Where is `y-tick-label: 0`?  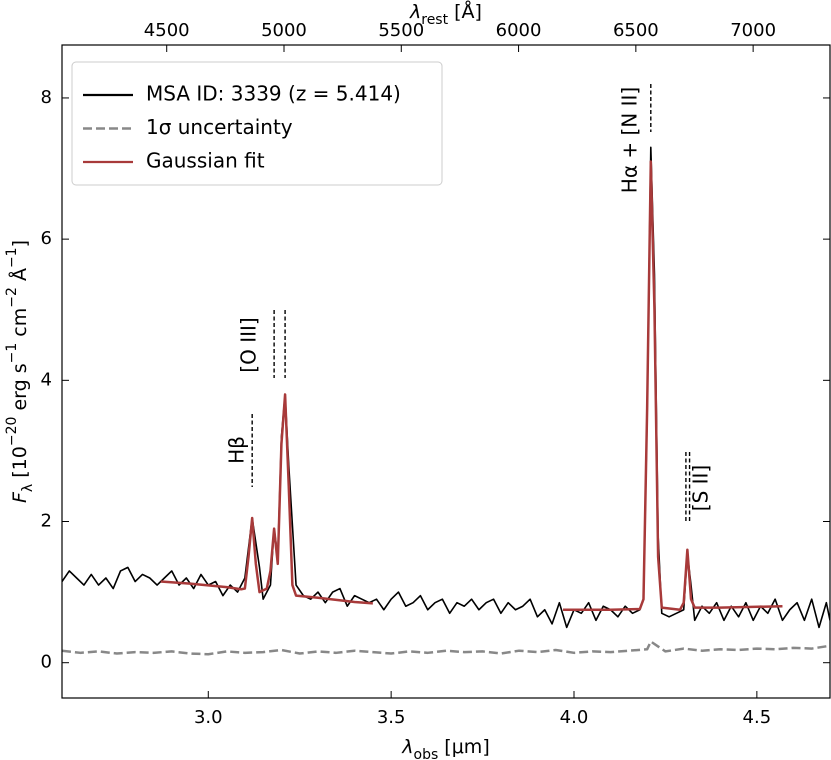 y-tick-label: 0 is located at coordinates (46, 662).